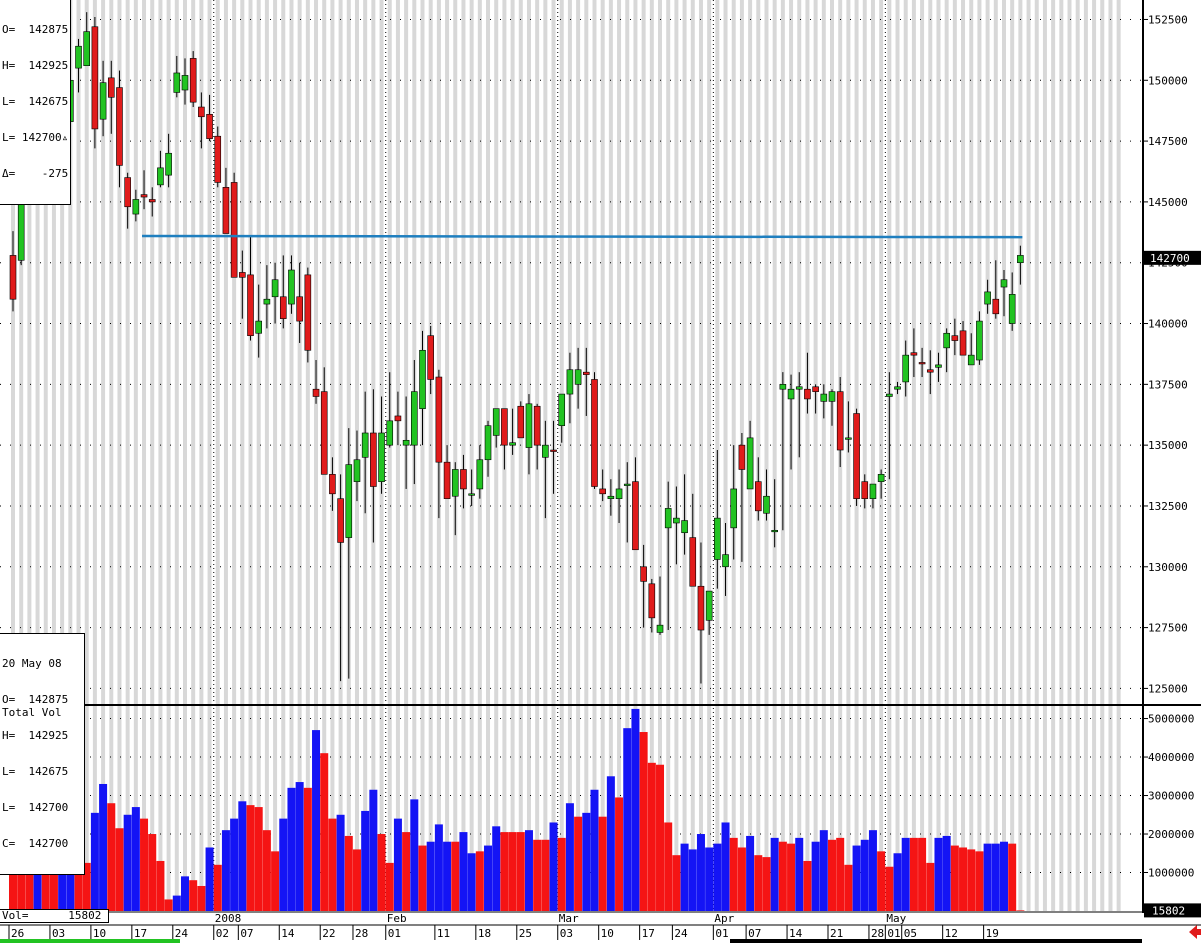 The image size is (1201, 943). I want to click on last-volume-label: 15802, so click(1168, 910).